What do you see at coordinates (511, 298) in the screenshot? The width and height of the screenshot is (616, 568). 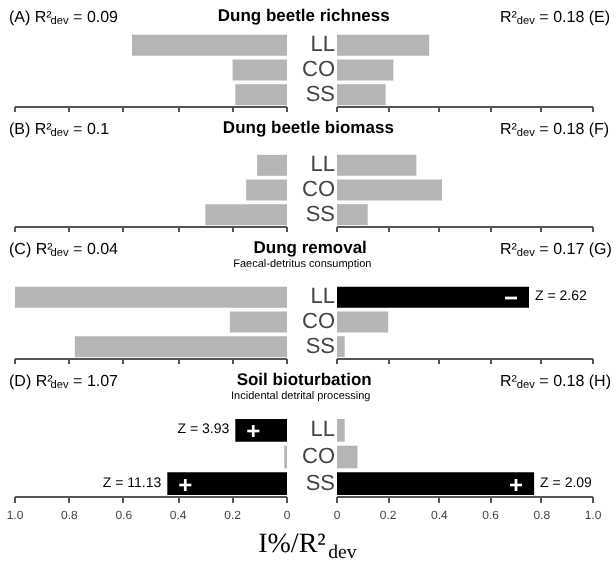 I see `annotation: −` at bounding box center [511, 298].